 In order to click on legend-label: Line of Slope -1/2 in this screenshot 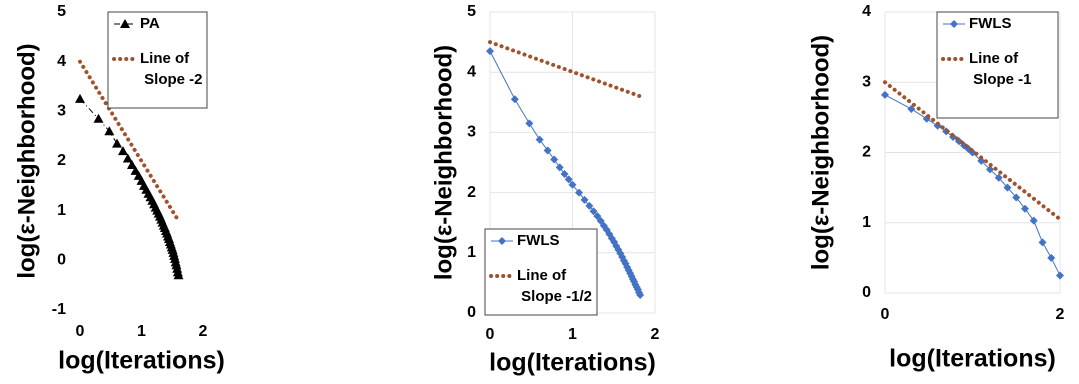, I will do `click(554, 286)`.